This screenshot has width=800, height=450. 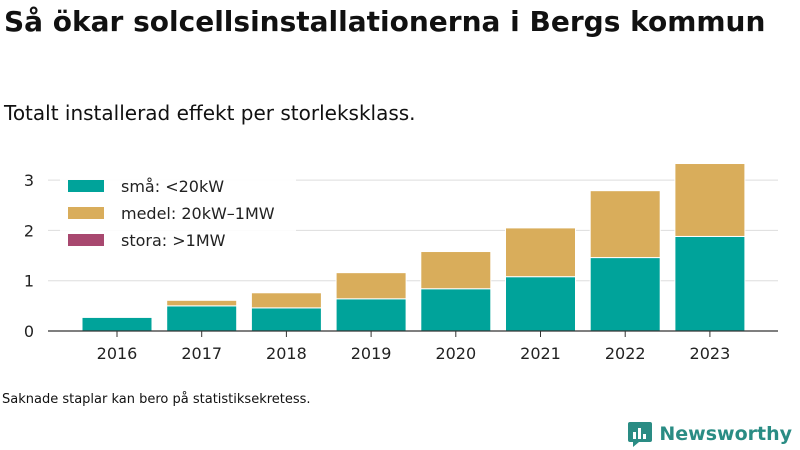 I want to click on brand-name: Newsworthy, so click(x=725, y=434).